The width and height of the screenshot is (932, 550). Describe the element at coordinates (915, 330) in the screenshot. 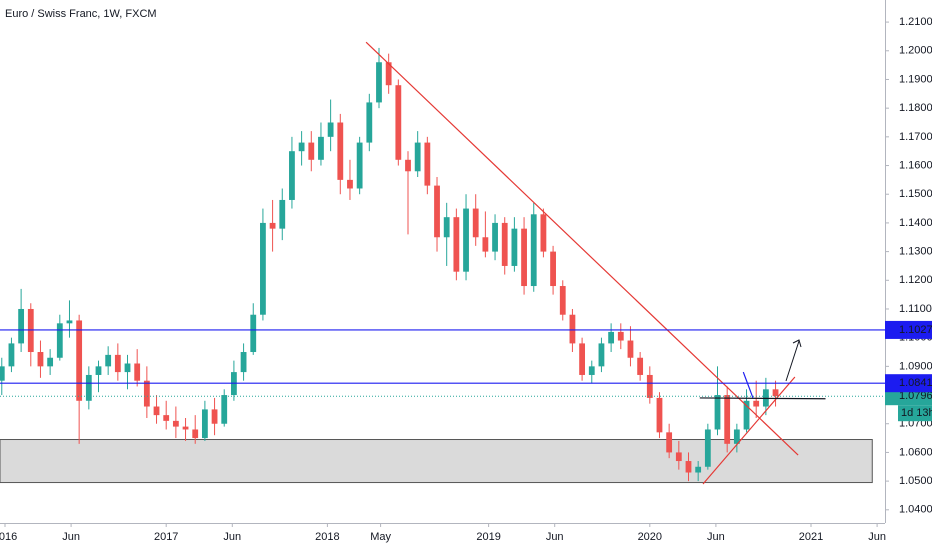

I see `price-label: 1.10270` at that location.